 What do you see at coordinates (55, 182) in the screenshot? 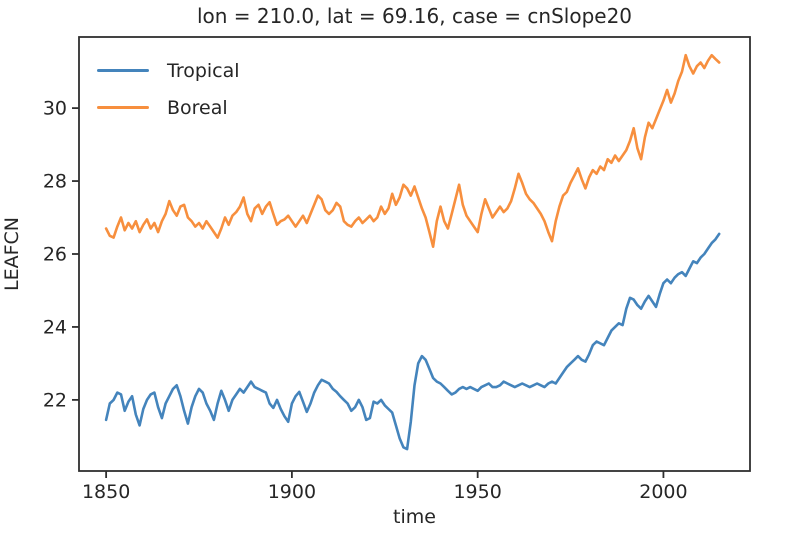
I see `y-tick-label: 28` at bounding box center [55, 182].